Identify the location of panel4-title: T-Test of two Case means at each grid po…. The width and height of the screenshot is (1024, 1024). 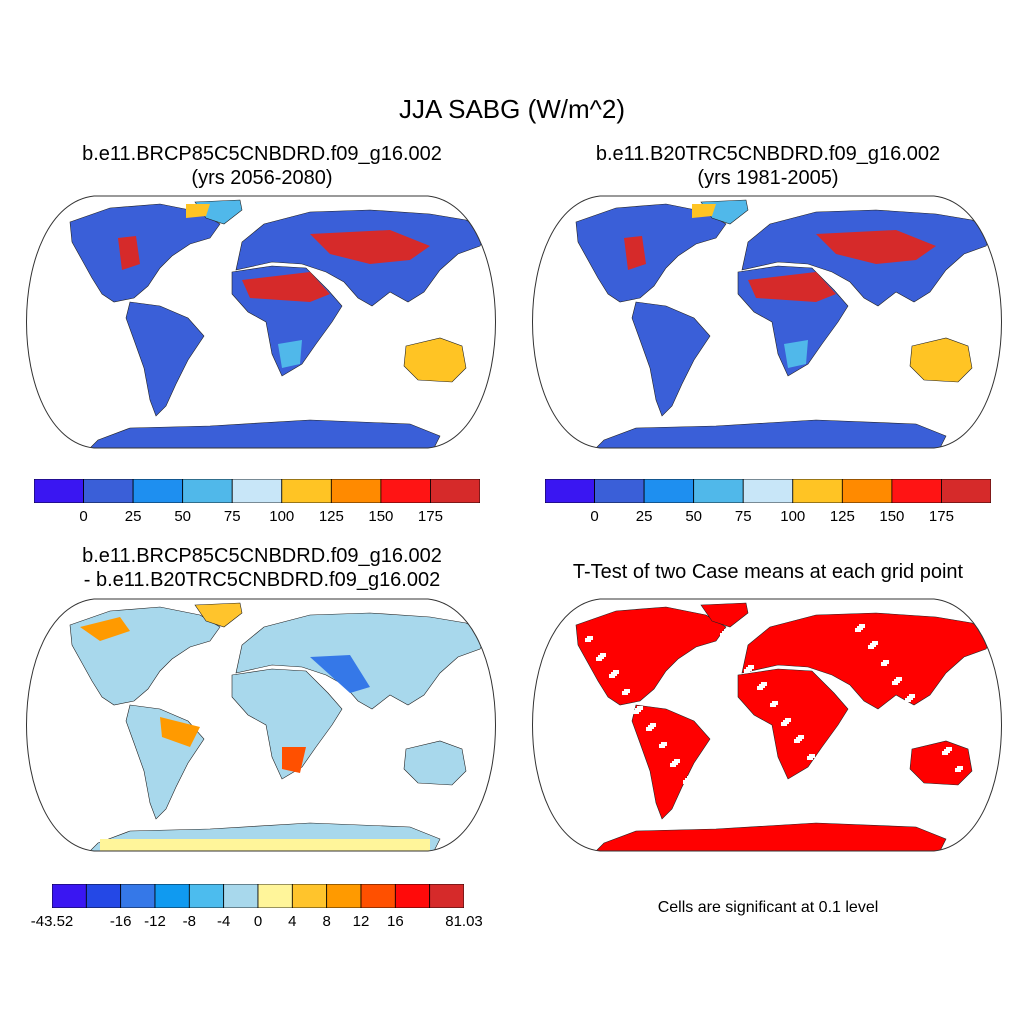
(768, 572).